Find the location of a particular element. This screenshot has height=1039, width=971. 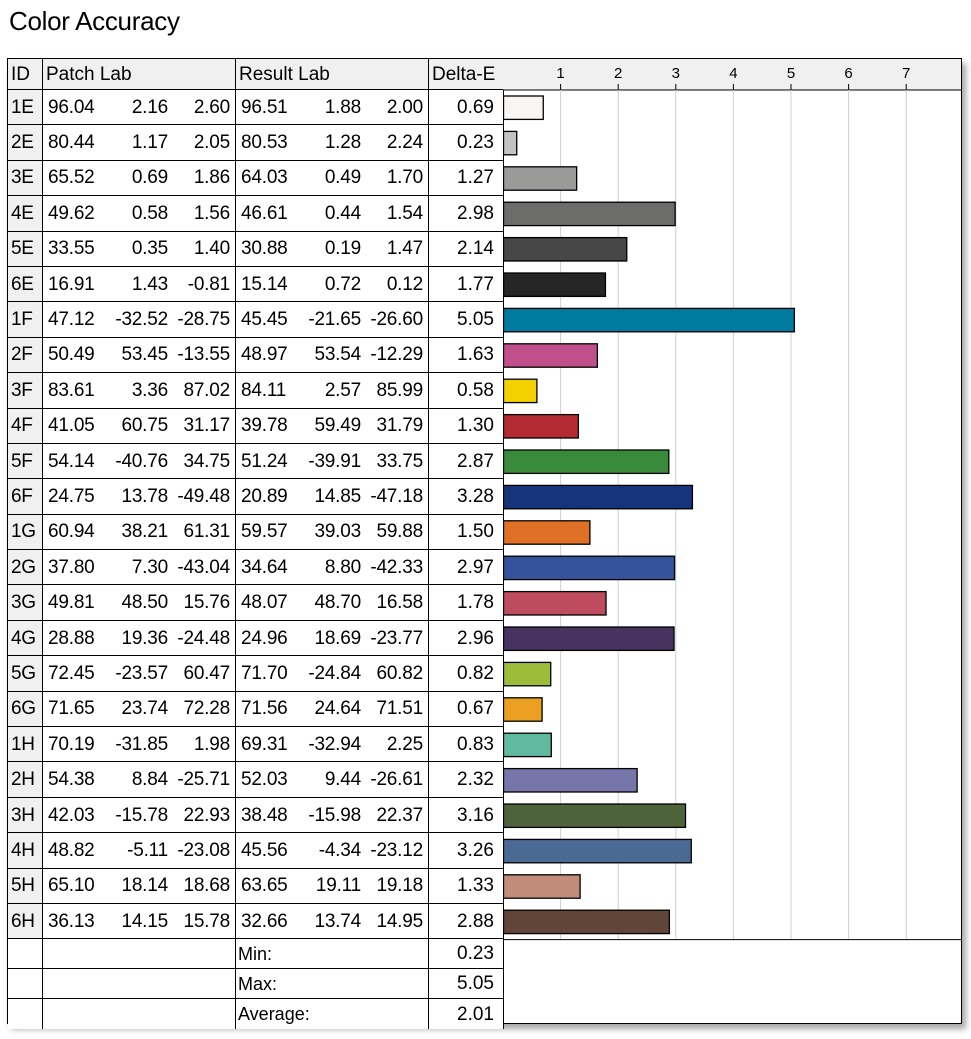

result-lab-b: 60.82 is located at coordinates (399, 673).